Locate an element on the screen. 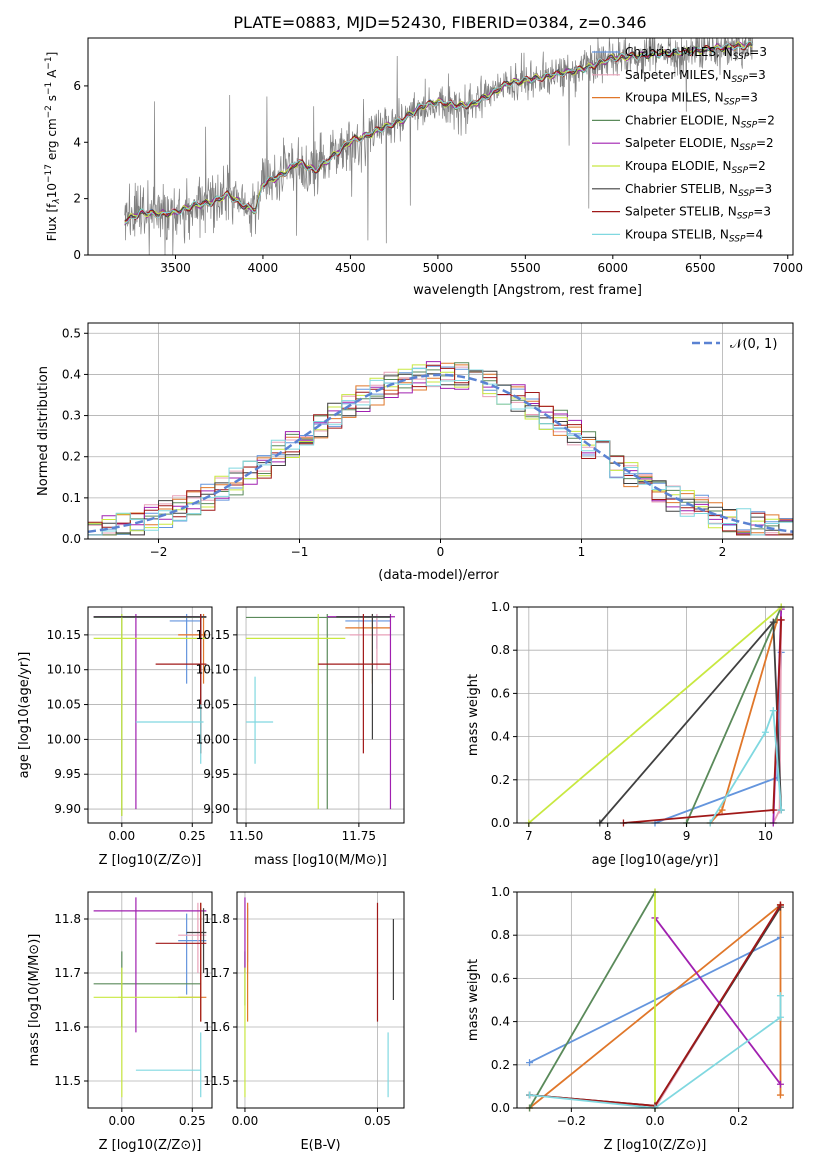 This screenshot has width=819, height=1170. y-tick-label: 0 is located at coordinates (77, 255).